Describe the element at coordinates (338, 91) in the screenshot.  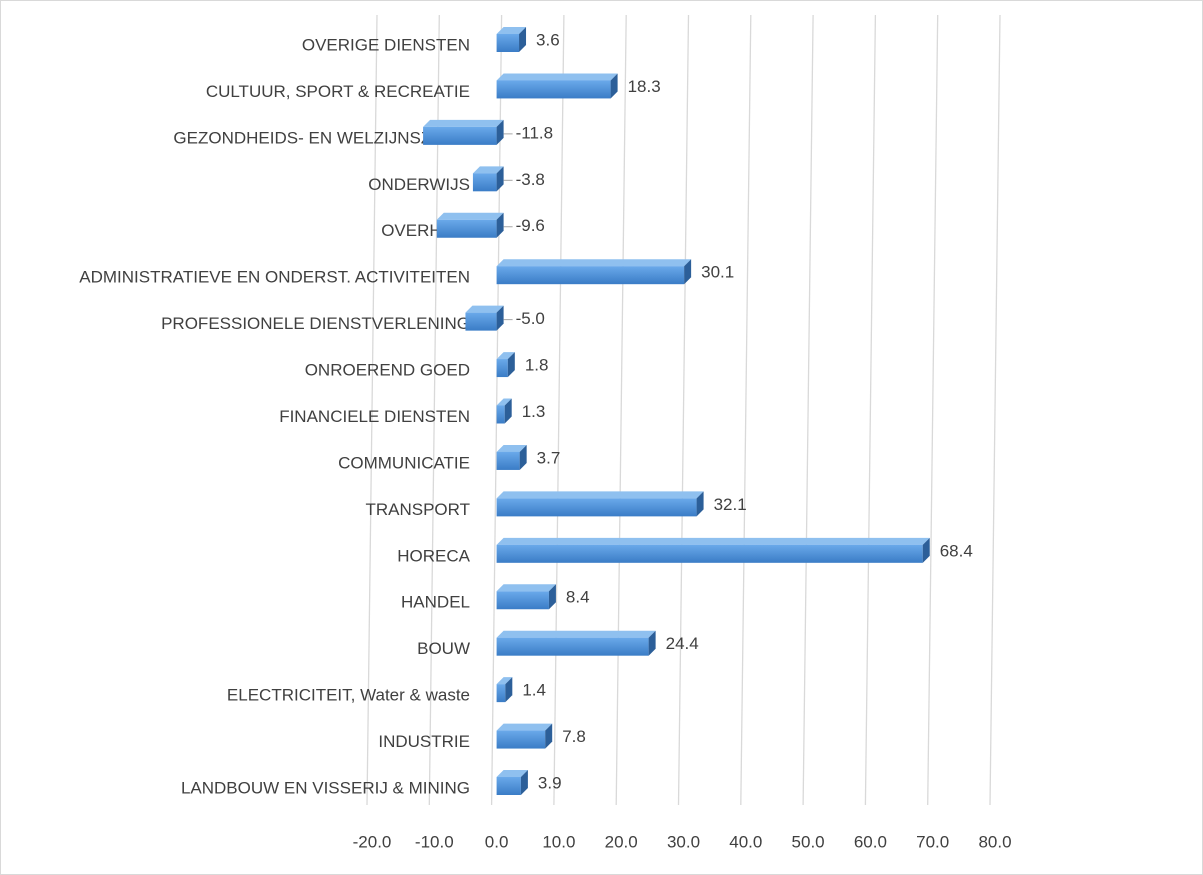
I see `y-tick-label: CULTUUR, SPORT & RECREATIE` at that location.